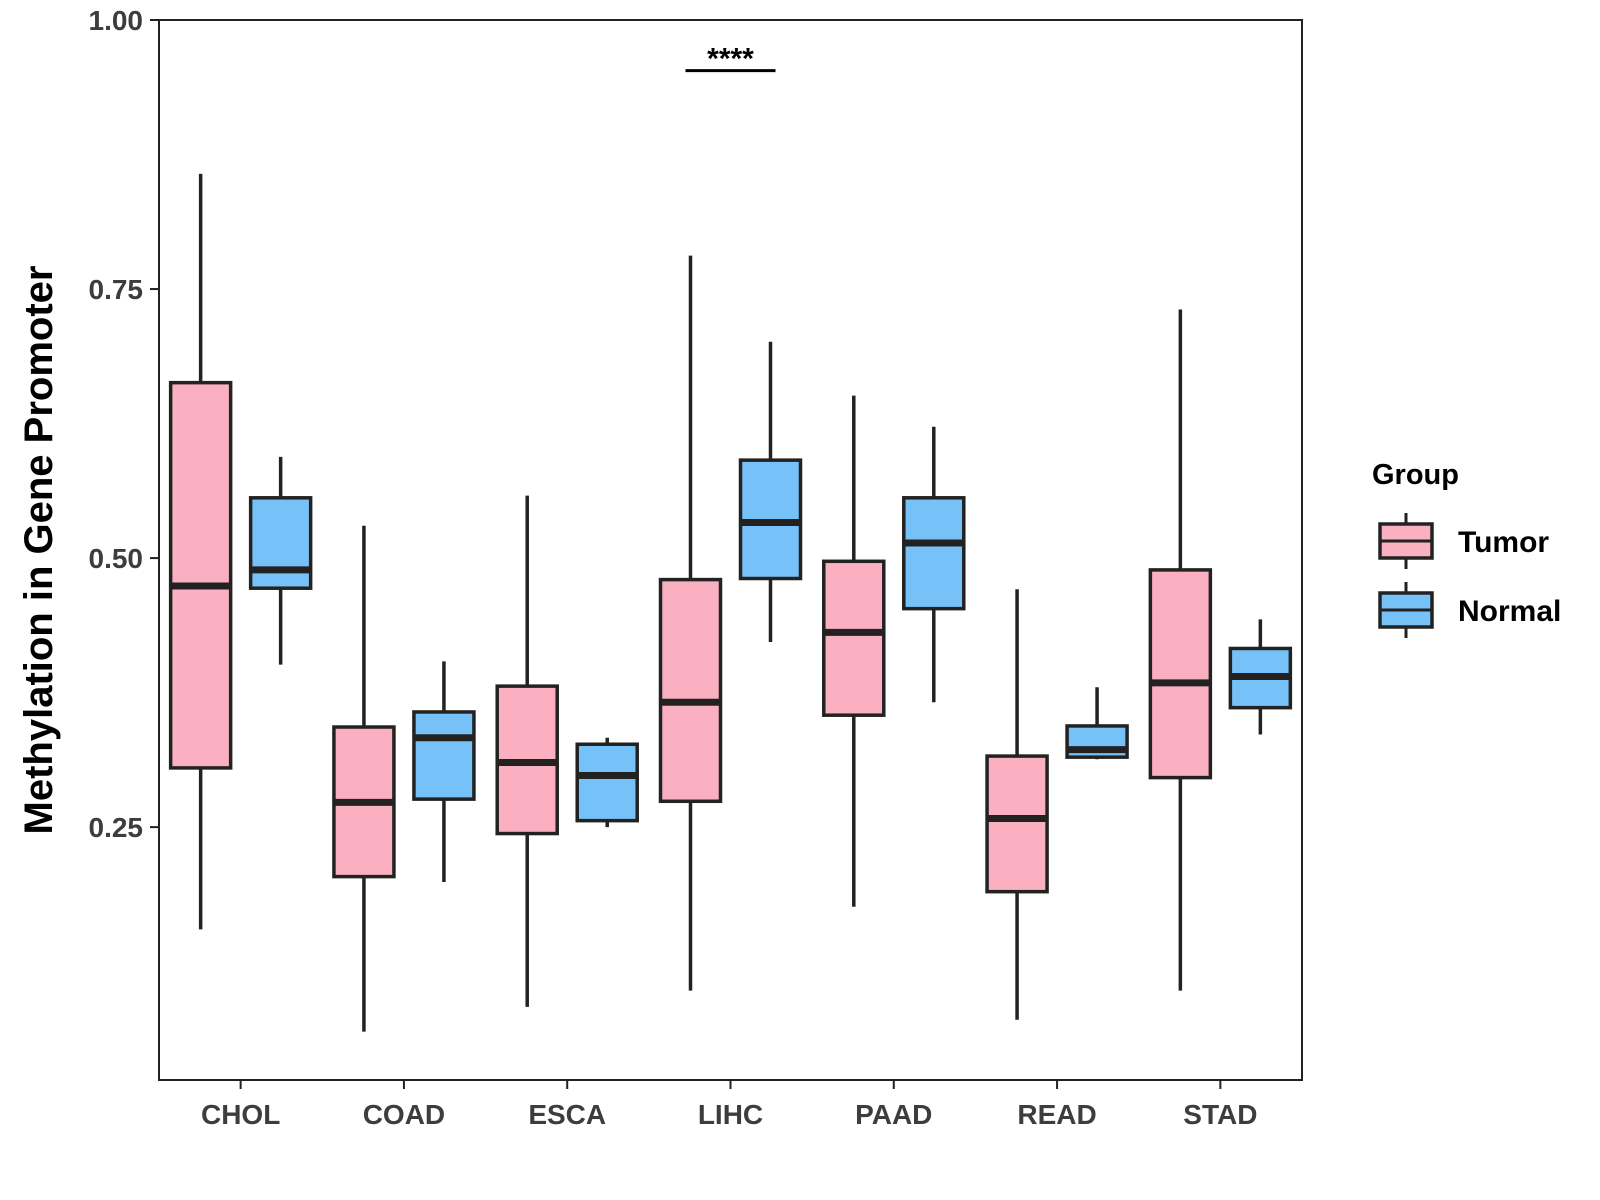 This screenshot has height=1200, width=1600. I want to click on legend: Group Tumor Normal, so click(1466, 548).